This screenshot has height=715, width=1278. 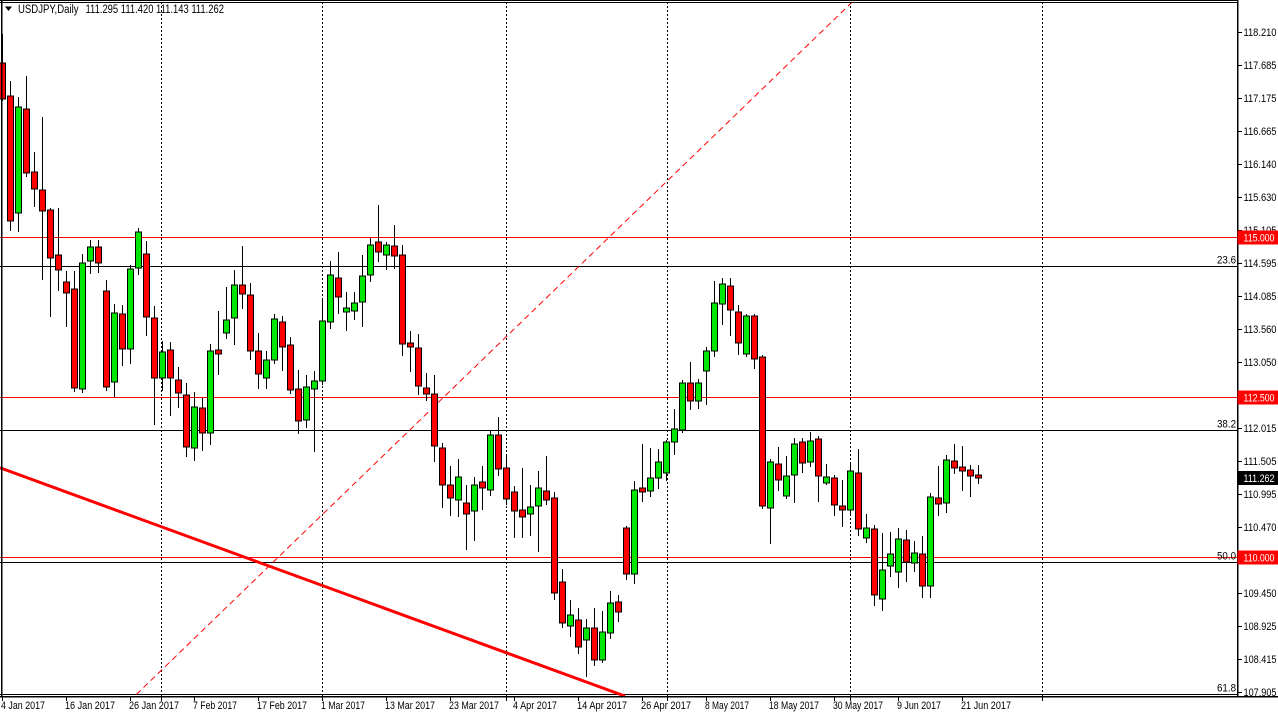 I want to click on svg-text: 30 May 2017, so click(x=858, y=706).